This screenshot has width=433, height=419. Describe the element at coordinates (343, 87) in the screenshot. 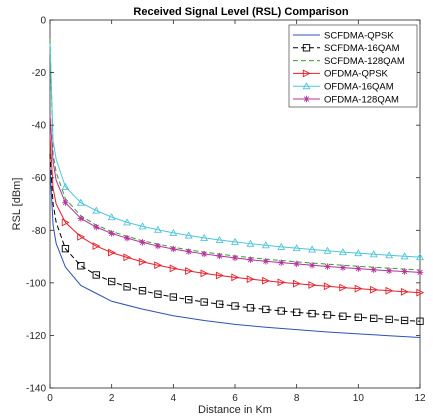

I see `legend-entry: OFDMA-16QAM` at that location.